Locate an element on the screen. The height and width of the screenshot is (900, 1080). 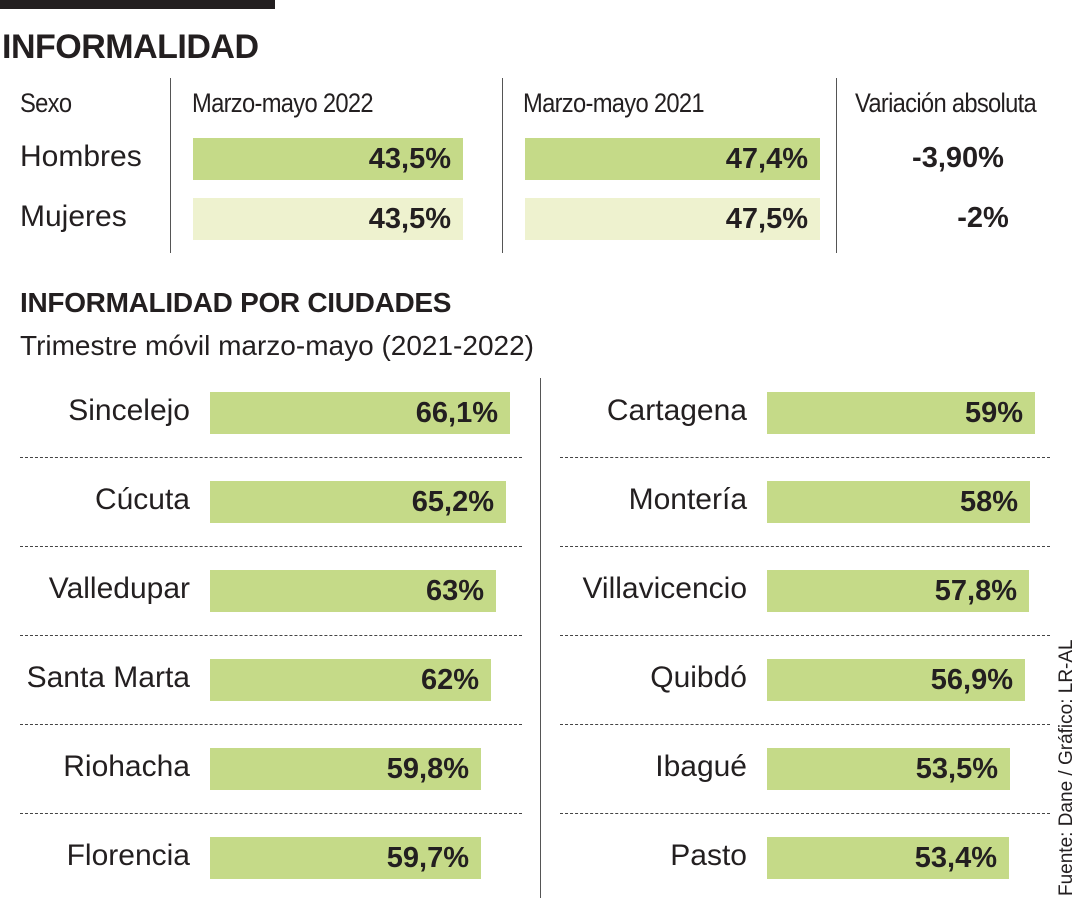
chart-subtitle: Trimestre móvil marzo-mayo (2021-2022) is located at coordinates (277, 345).